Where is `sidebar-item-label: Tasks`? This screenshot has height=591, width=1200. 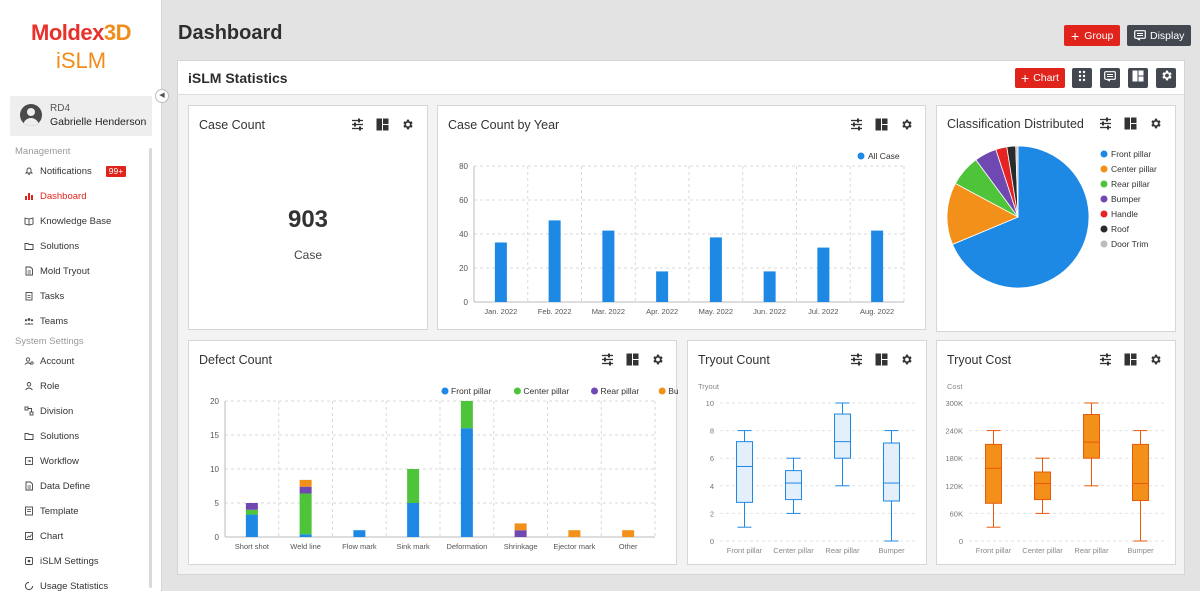 sidebar-item-label: Tasks is located at coordinates (52, 296).